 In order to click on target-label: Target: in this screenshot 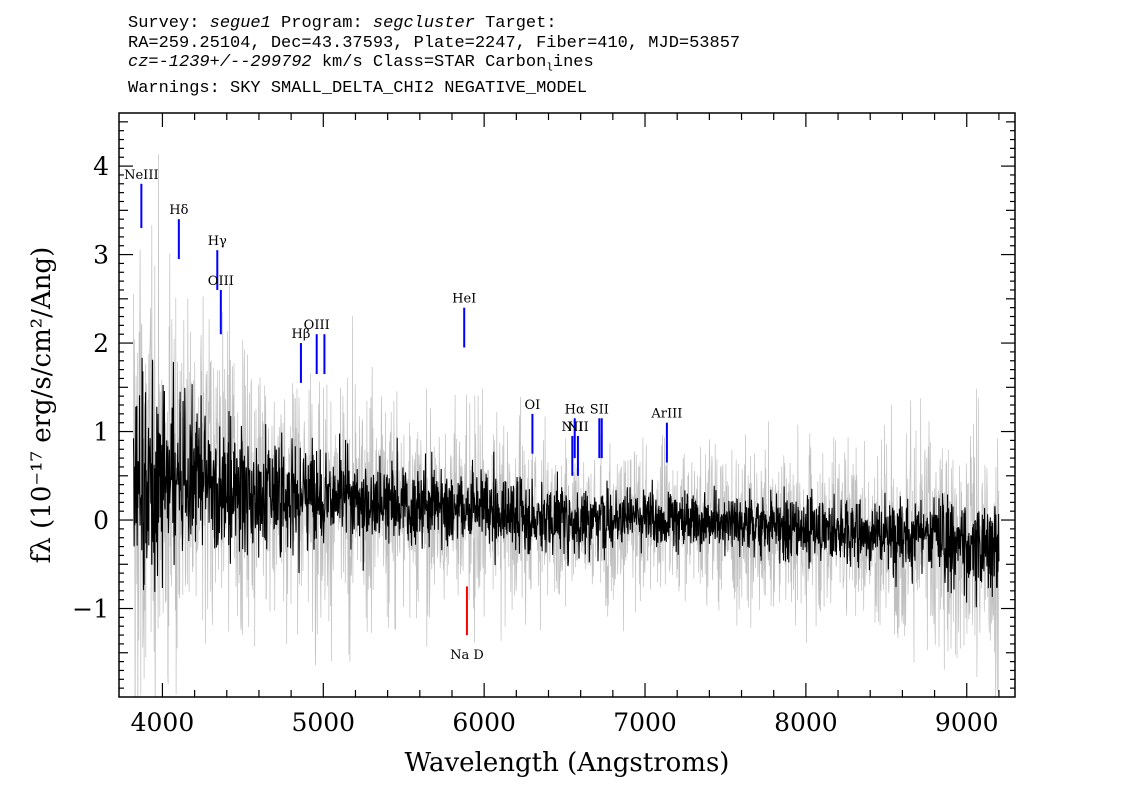, I will do `click(515, 23)`.